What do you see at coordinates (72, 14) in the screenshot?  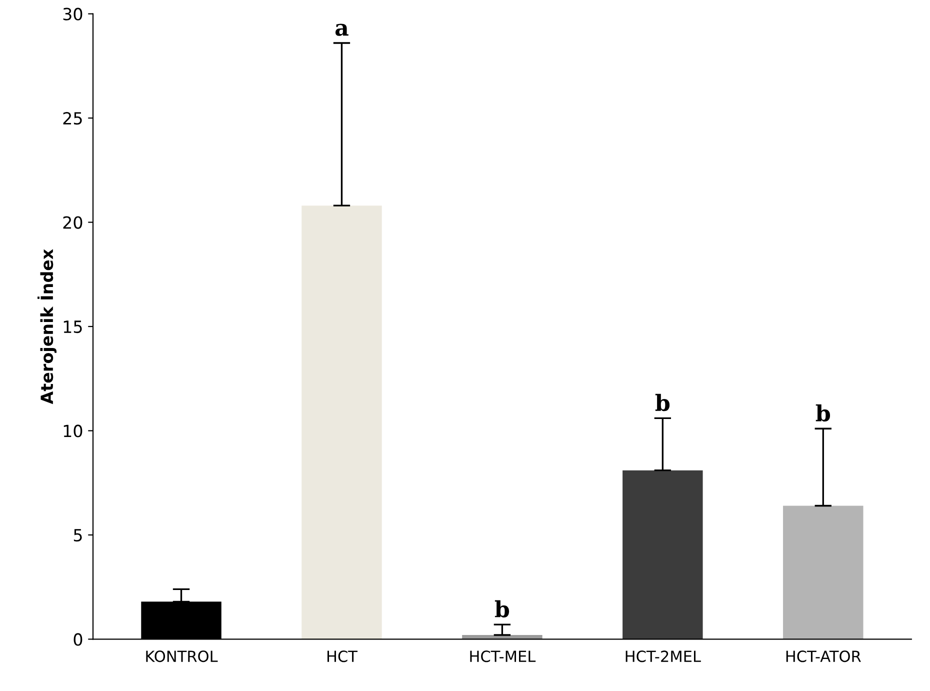 I see `y-tick-label: 30` at bounding box center [72, 14].